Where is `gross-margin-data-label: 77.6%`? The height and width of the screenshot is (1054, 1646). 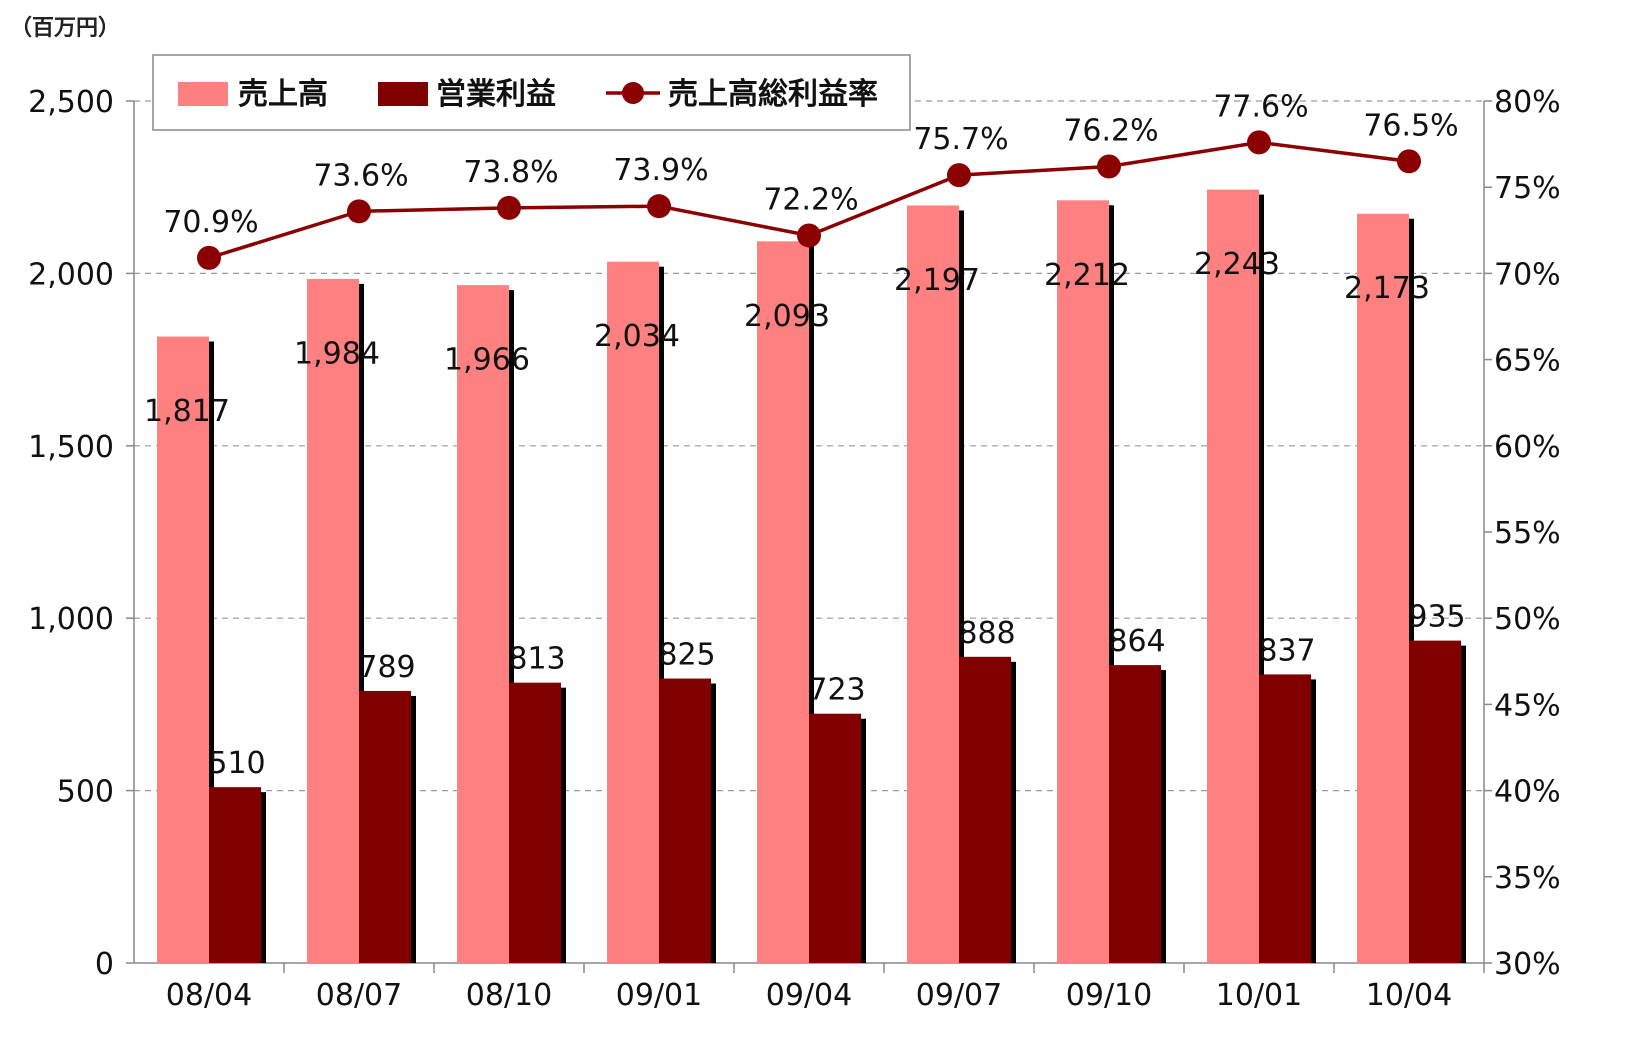
gross-margin-data-label: 77.6% is located at coordinates (1260, 106).